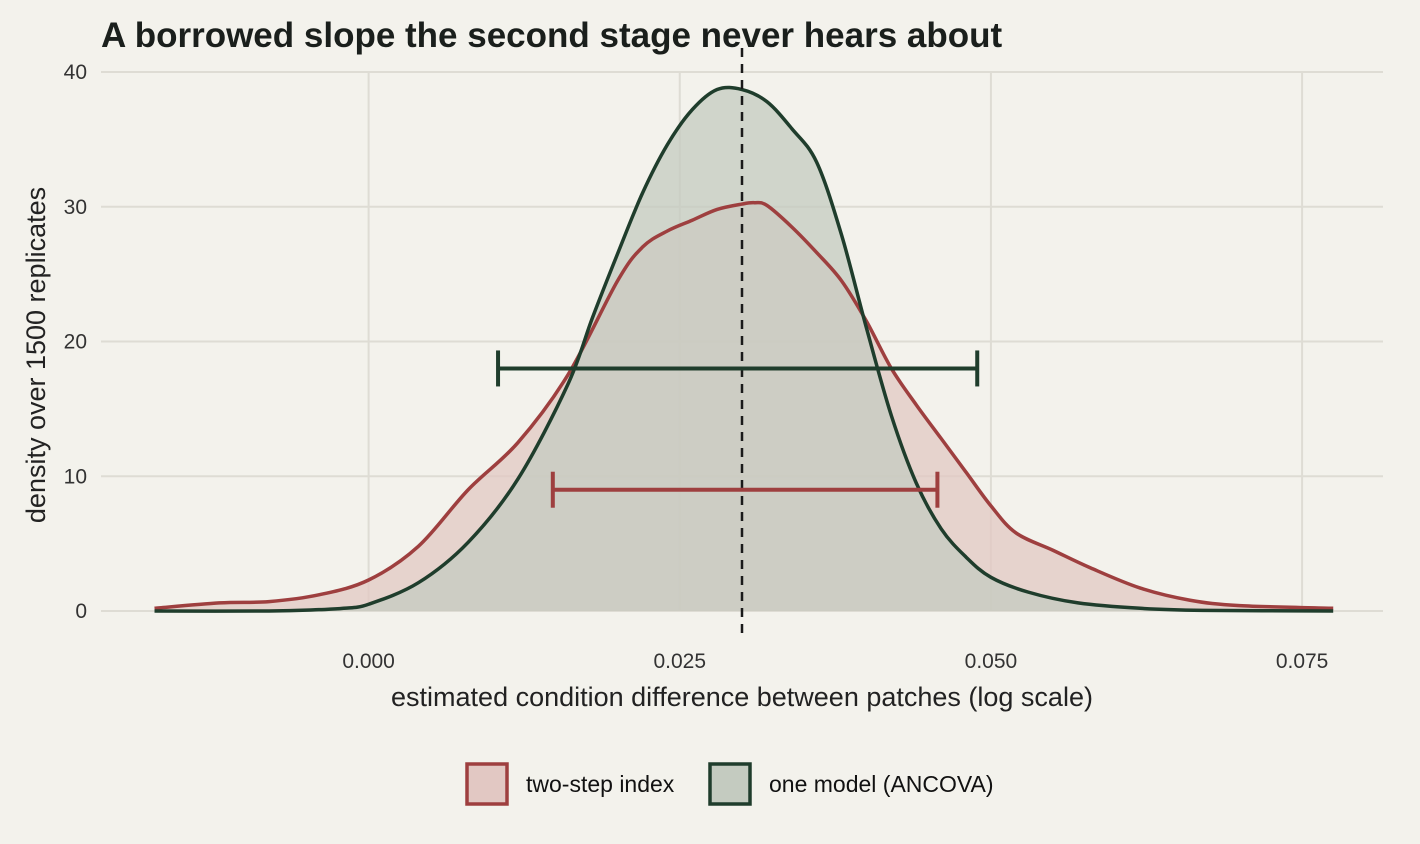 The width and height of the screenshot is (1420, 844). What do you see at coordinates (36, 355) in the screenshot?
I see `y-axis-label: density over 1500 replicates` at bounding box center [36, 355].